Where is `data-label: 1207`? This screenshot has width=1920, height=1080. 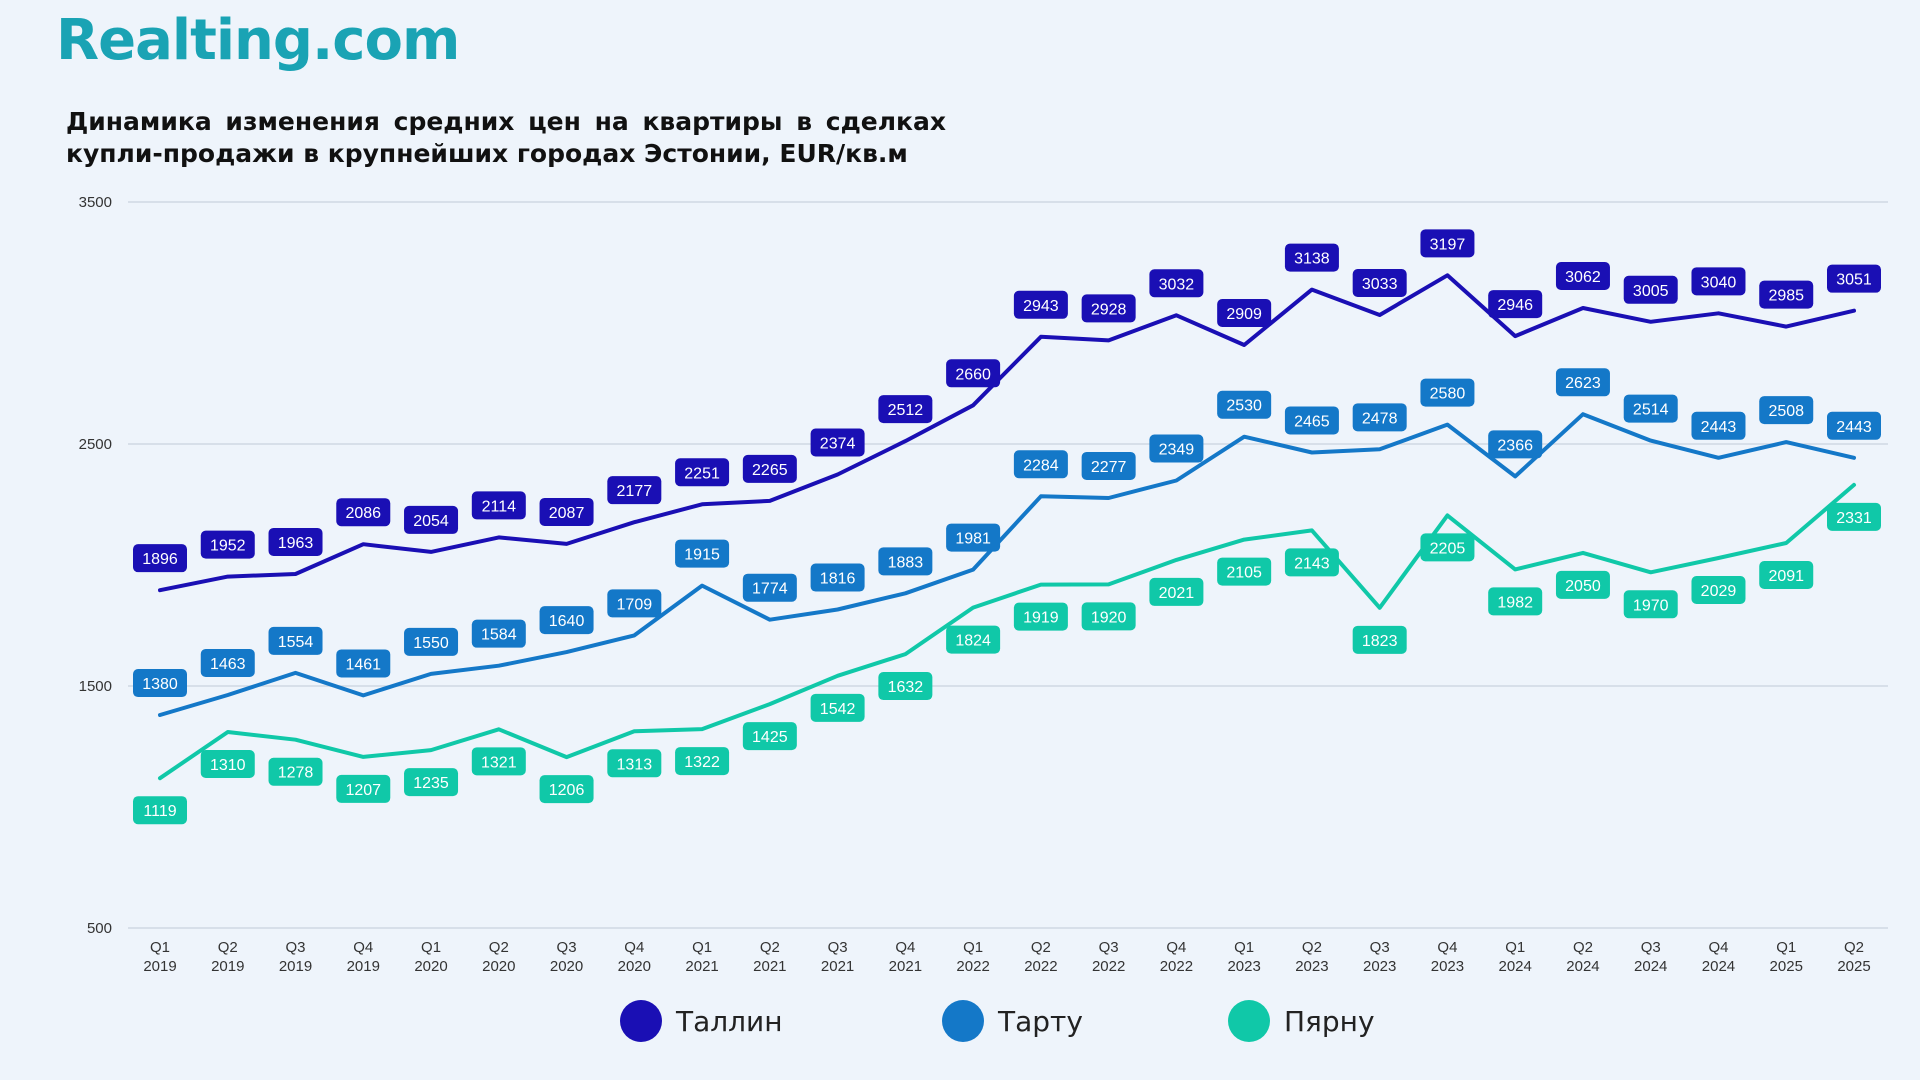
data-label: 1207 is located at coordinates (363, 788).